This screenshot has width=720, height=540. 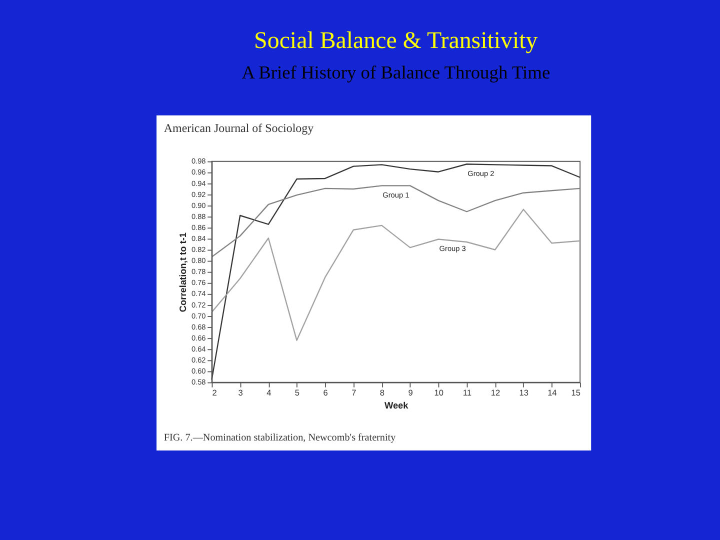 What do you see at coordinates (198, 327) in the screenshot?
I see `y-tick-label: 0.68` at bounding box center [198, 327].